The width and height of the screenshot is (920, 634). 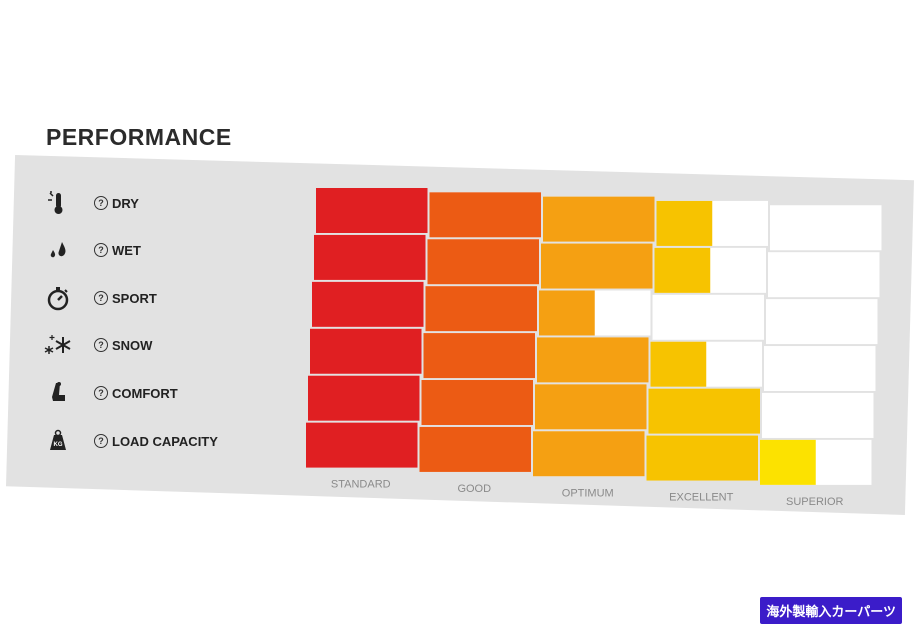 What do you see at coordinates (475, 449) in the screenshot?
I see `bar-segment-load-capacity-good` at bounding box center [475, 449].